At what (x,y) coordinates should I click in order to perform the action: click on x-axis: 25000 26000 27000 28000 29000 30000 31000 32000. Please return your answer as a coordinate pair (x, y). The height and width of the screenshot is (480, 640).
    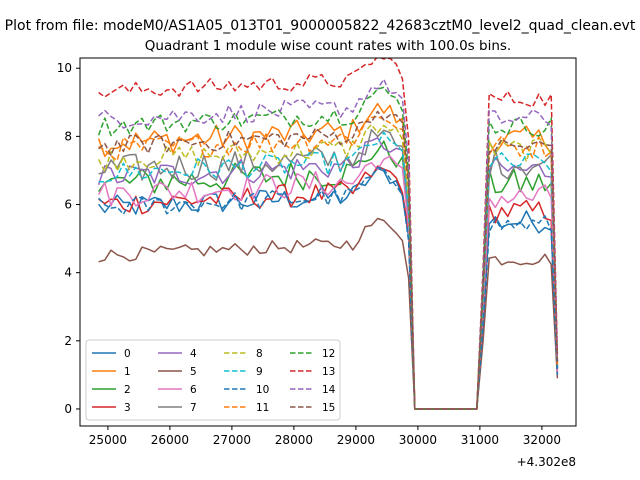
    Looking at the image, I should click on (325, 436).